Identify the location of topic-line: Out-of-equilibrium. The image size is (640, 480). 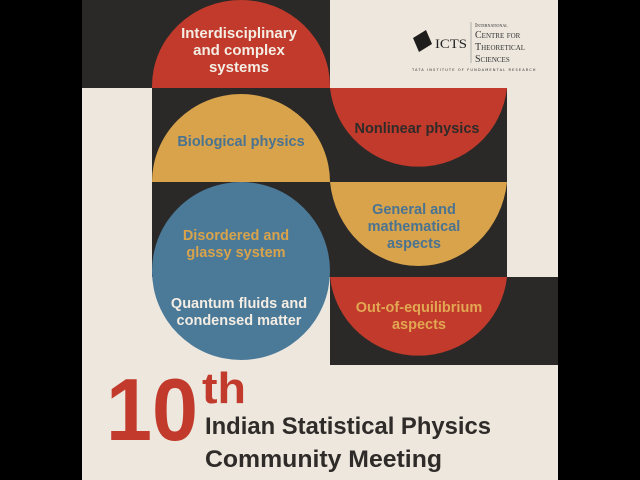
(419, 308).